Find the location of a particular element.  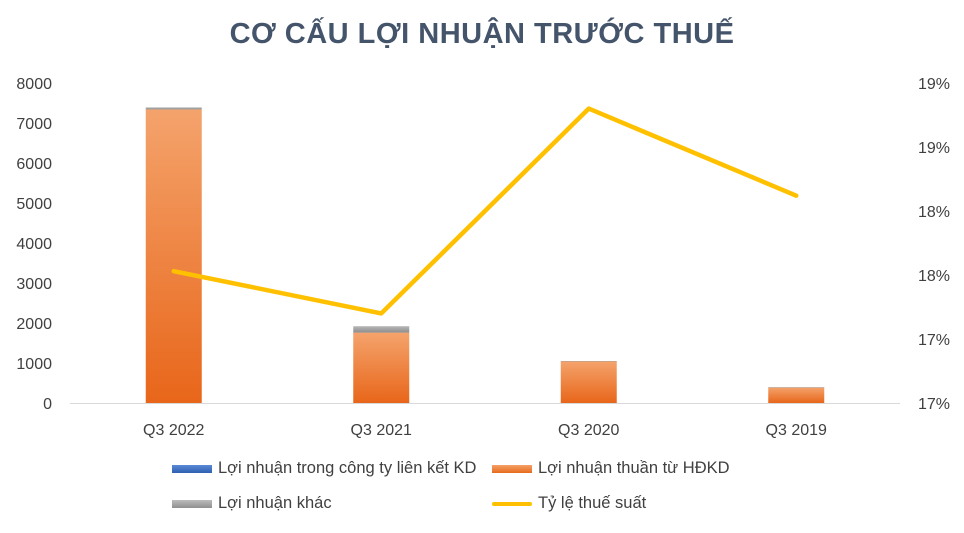

y-left-tick-label: 1000 is located at coordinates (34, 364).